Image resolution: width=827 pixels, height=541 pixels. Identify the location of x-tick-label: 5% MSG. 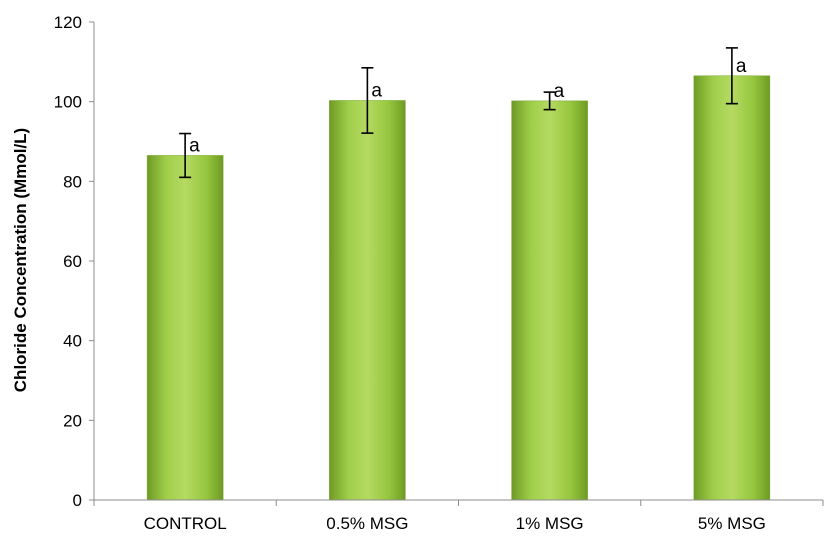
(732, 523).